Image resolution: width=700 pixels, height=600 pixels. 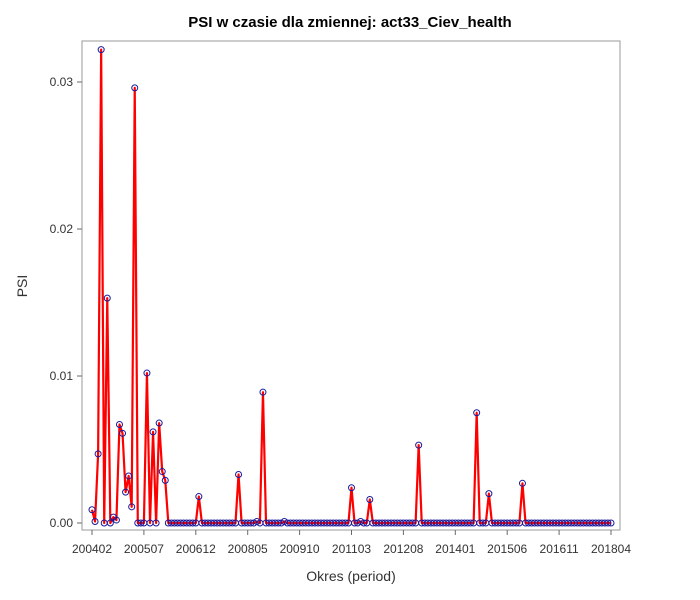 I want to click on x-tick-label: 201103, so click(x=351, y=549).